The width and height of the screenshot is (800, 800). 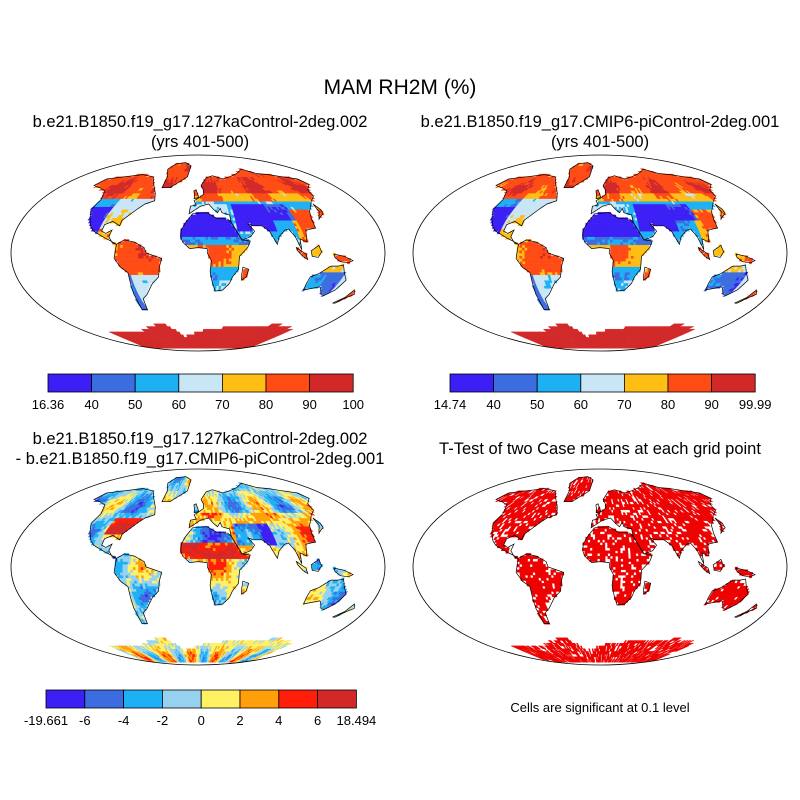 I want to click on figure-title: MAM RH2M (%), so click(x=400, y=87).